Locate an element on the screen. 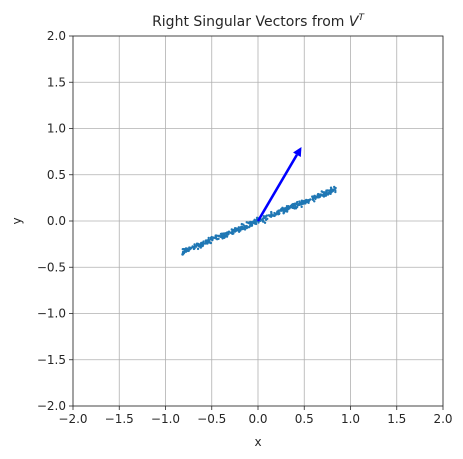  chart-title: Right Singular Vectors from VT is located at coordinates (258, 21).